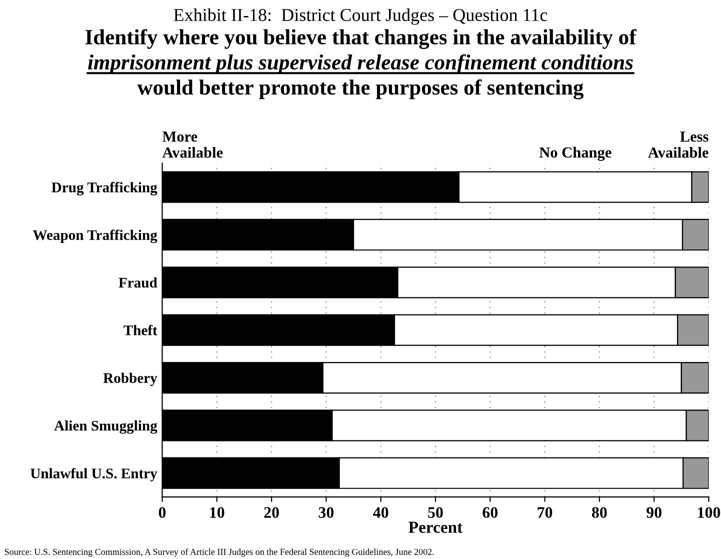 The image size is (721, 559). What do you see at coordinates (678, 145) in the screenshot?
I see `series-label: Less Available` at bounding box center [678, 145].